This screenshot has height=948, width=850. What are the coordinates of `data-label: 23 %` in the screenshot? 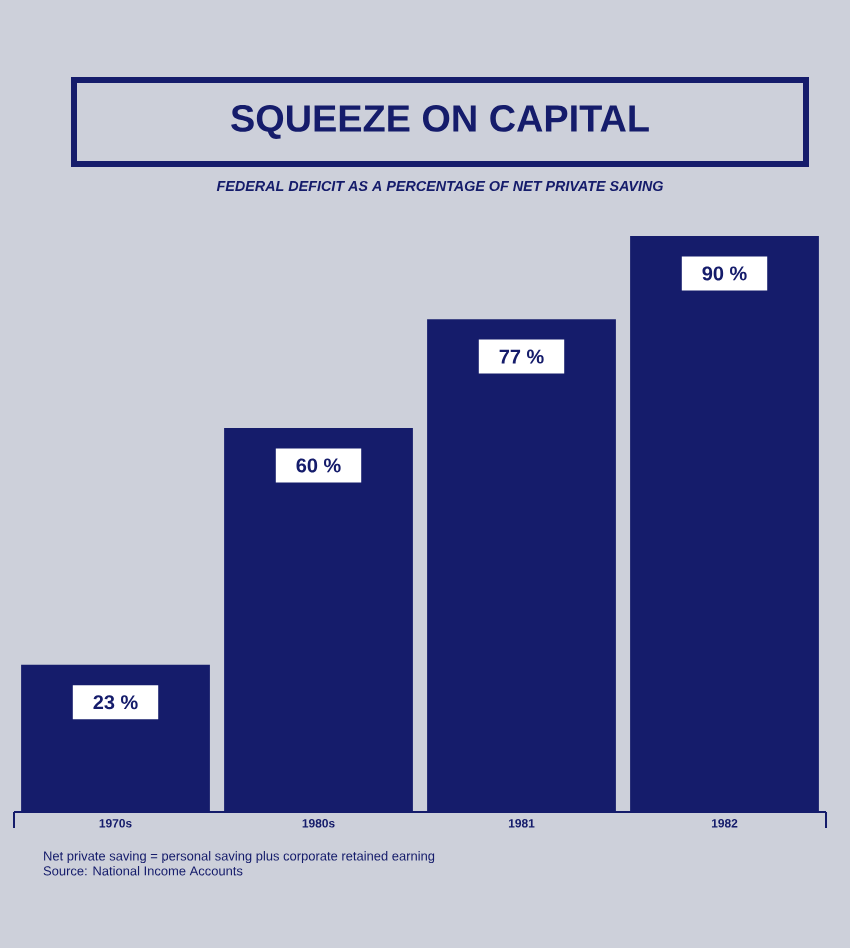 It's located at (115, 702).